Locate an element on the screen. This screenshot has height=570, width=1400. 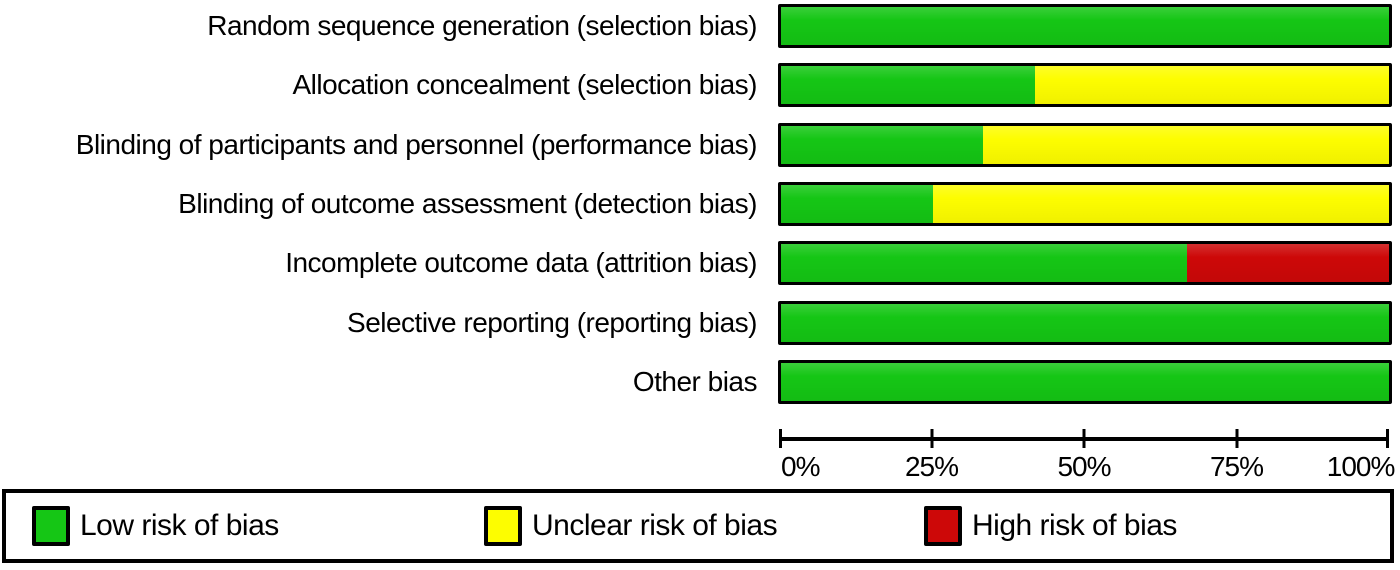
legend-swatch-high is located at coordinates (943, 526).